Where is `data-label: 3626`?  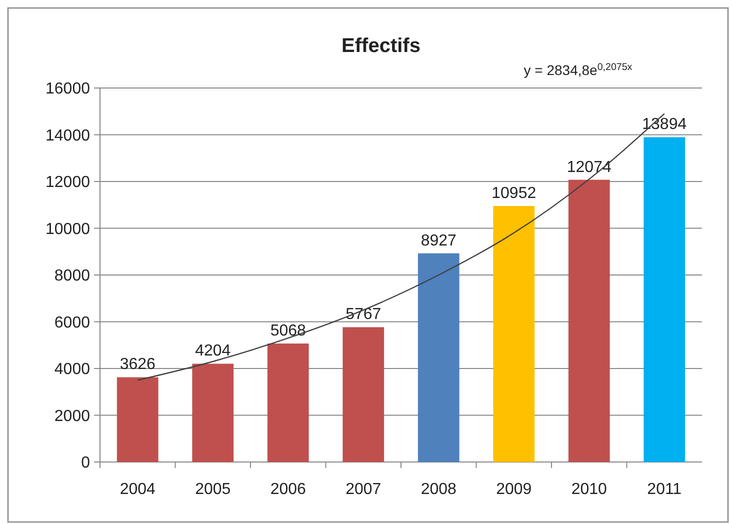
data-label: 3626 is located at coordinates (138, 365).